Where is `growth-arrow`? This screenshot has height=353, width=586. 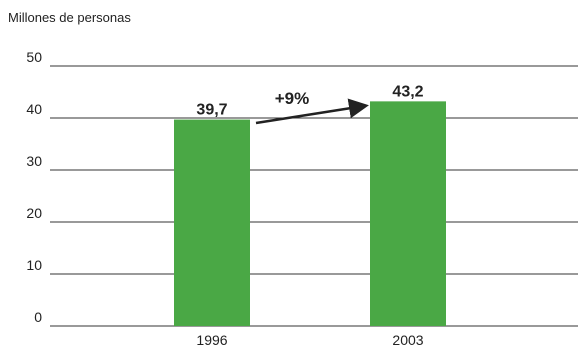 growth-arrow is located at coordinates (312, 111).